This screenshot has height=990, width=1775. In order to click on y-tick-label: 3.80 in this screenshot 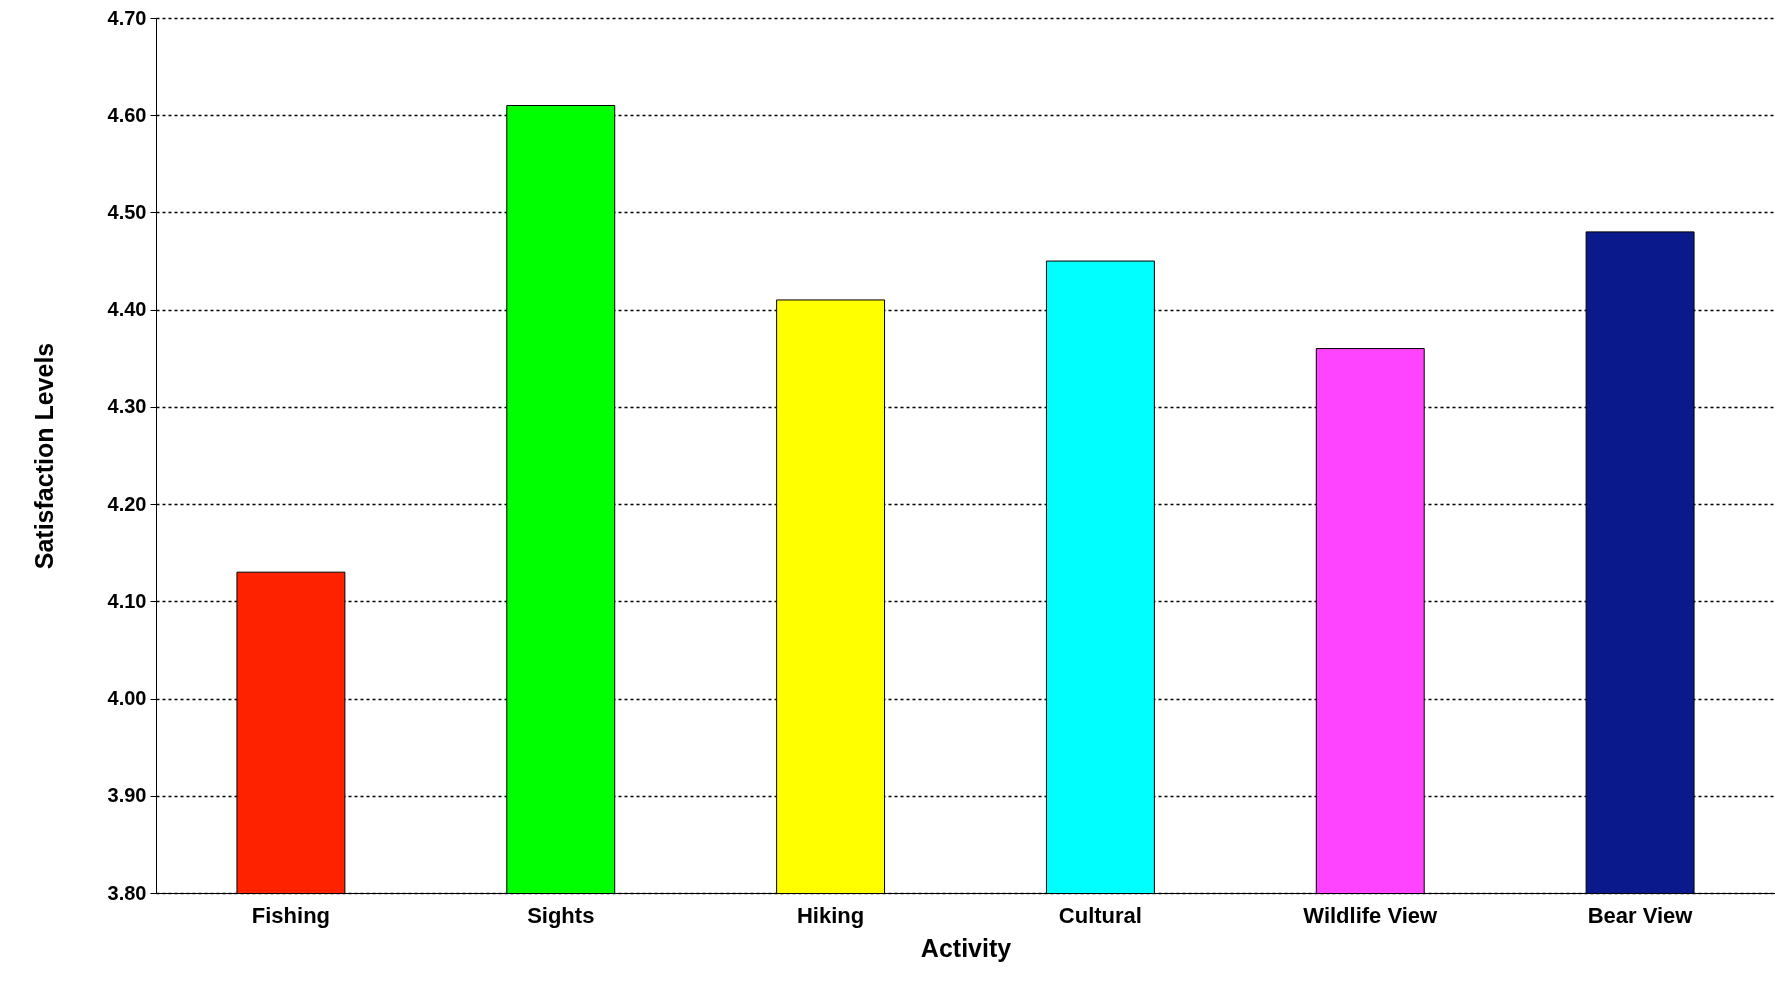, I will do `click(127, 892)`.